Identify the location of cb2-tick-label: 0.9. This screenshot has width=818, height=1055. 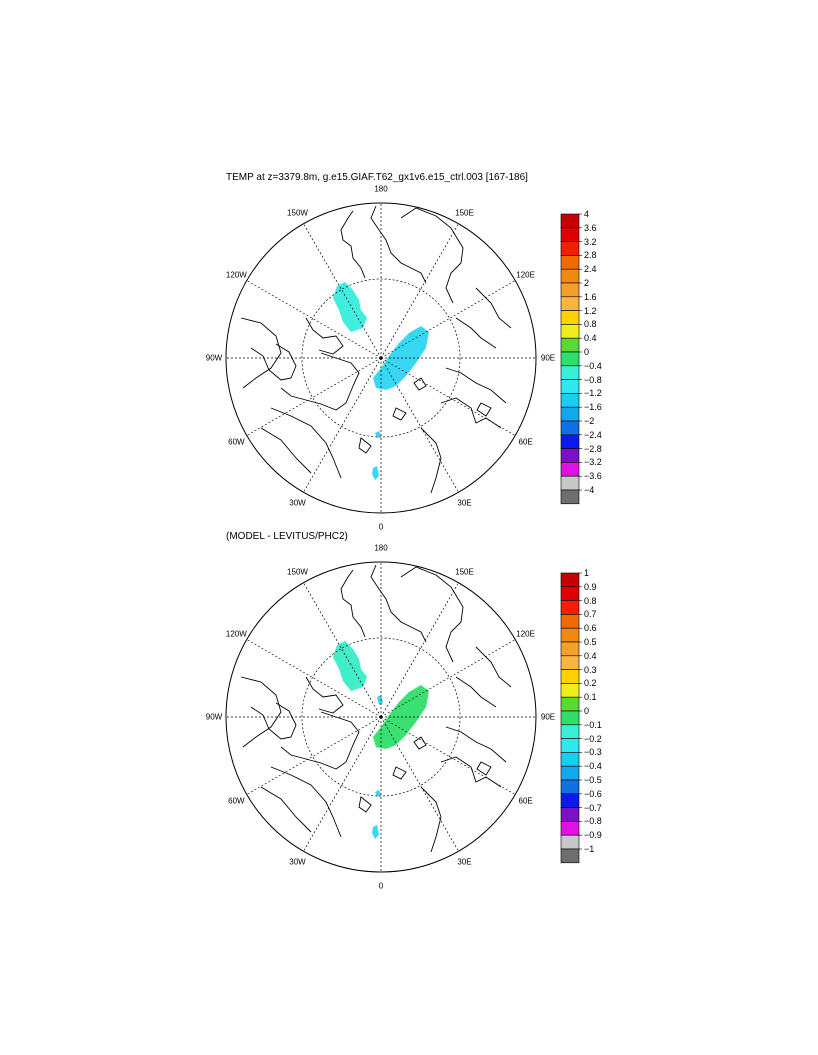
(590, 586).